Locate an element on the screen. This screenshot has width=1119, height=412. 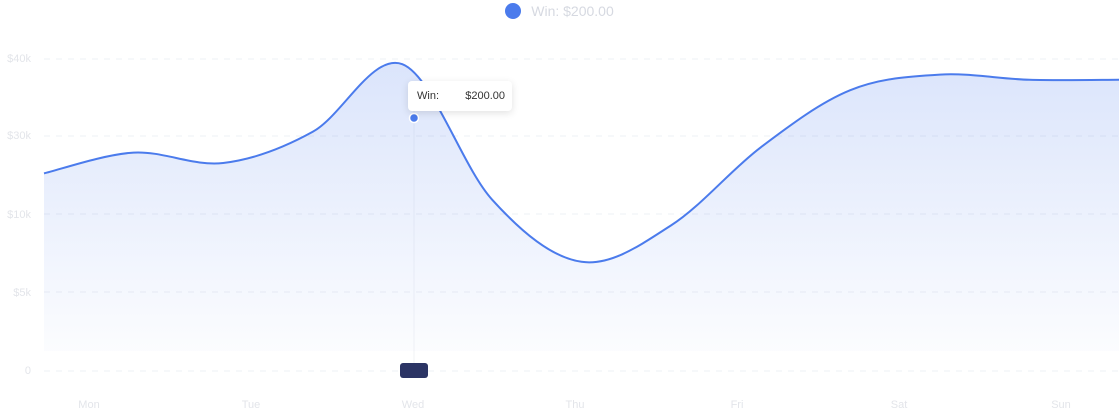
chart-tooltip: Win: $200.00 is located at coordinates (460, 96).